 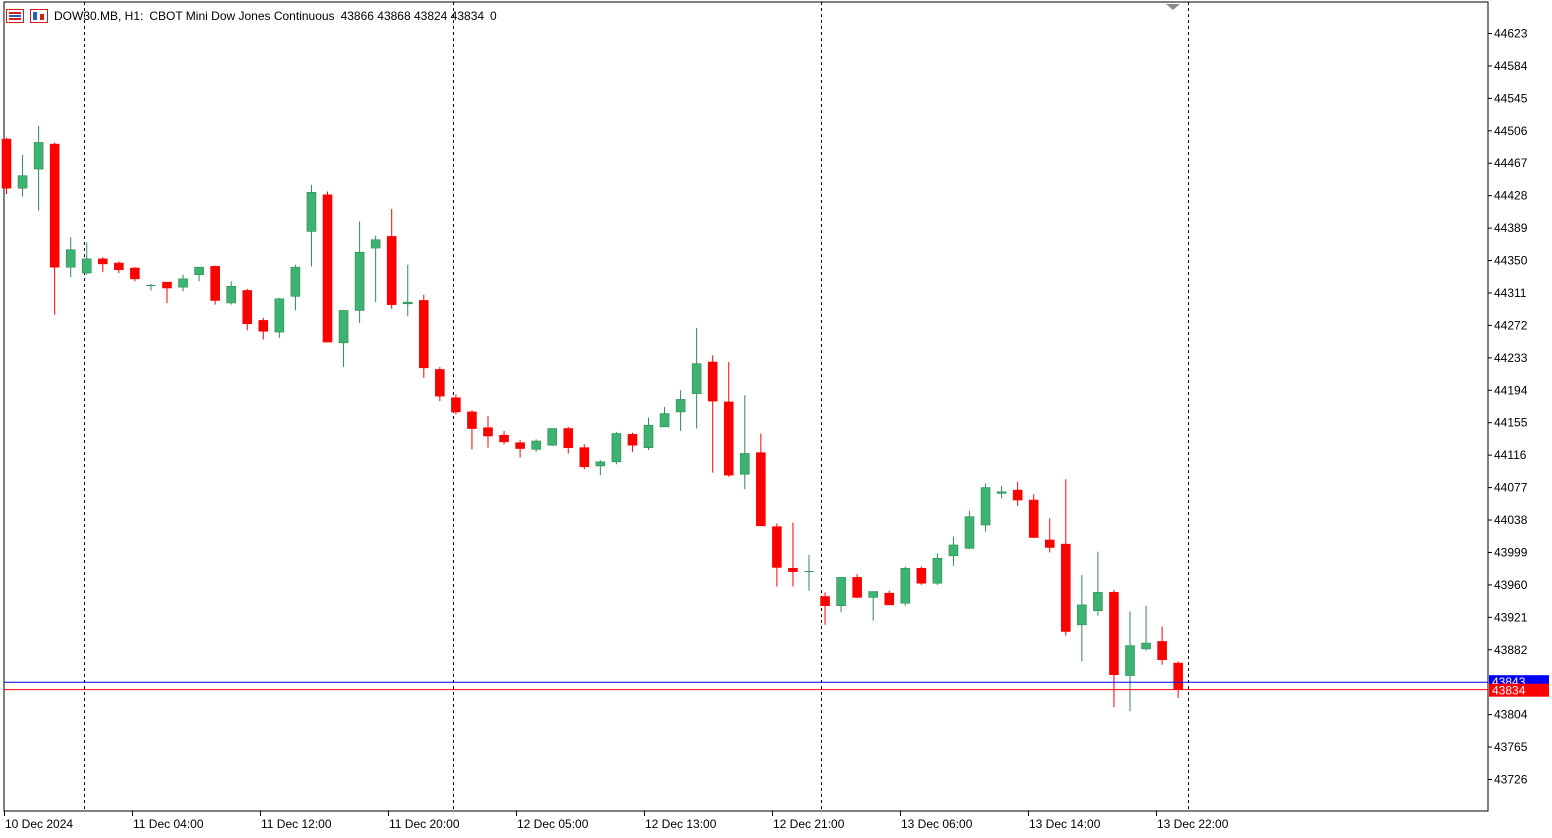 I want to click on price-label: 44428, so click(x=1511, y=196).